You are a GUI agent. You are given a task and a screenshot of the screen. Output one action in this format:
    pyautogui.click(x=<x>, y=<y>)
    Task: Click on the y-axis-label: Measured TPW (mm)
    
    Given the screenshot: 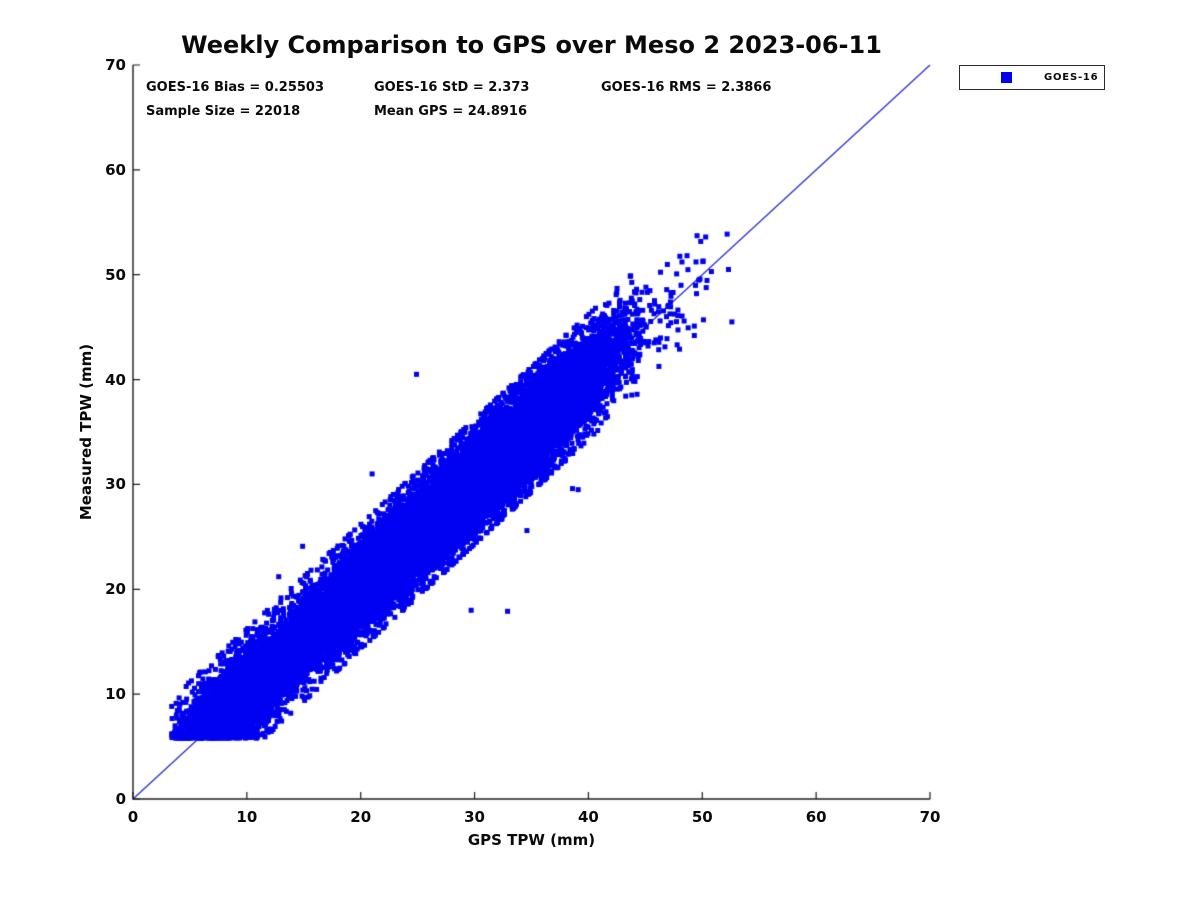 What is the action you would take?
    pyautogui.click(x=86, y=432)
    